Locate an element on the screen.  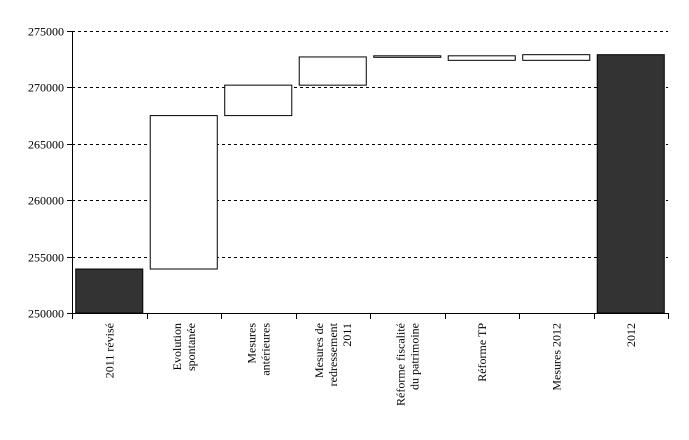
x-category-label-2-line-0: Mesures is located at coordinates (251, 343).